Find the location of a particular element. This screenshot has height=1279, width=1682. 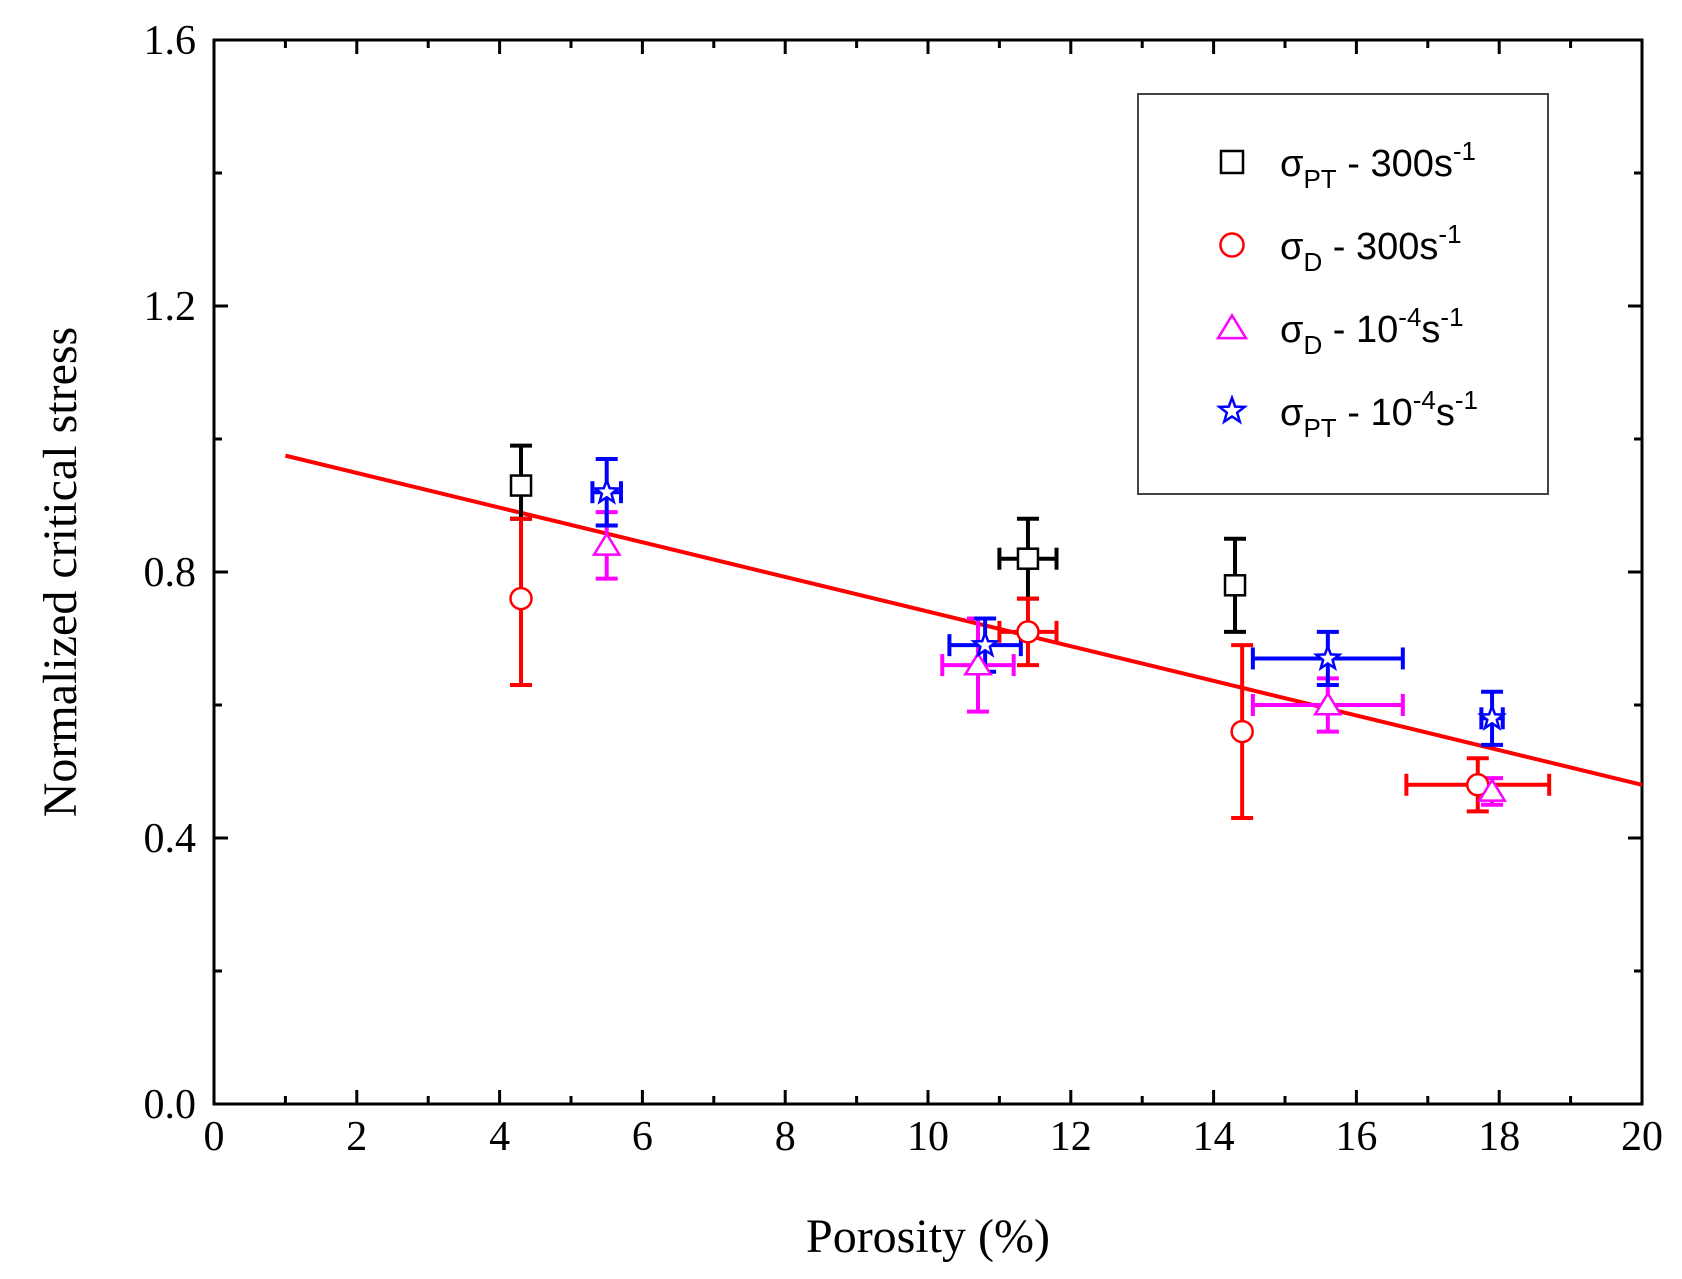

legend-box is located at coordinates (1343, 294).